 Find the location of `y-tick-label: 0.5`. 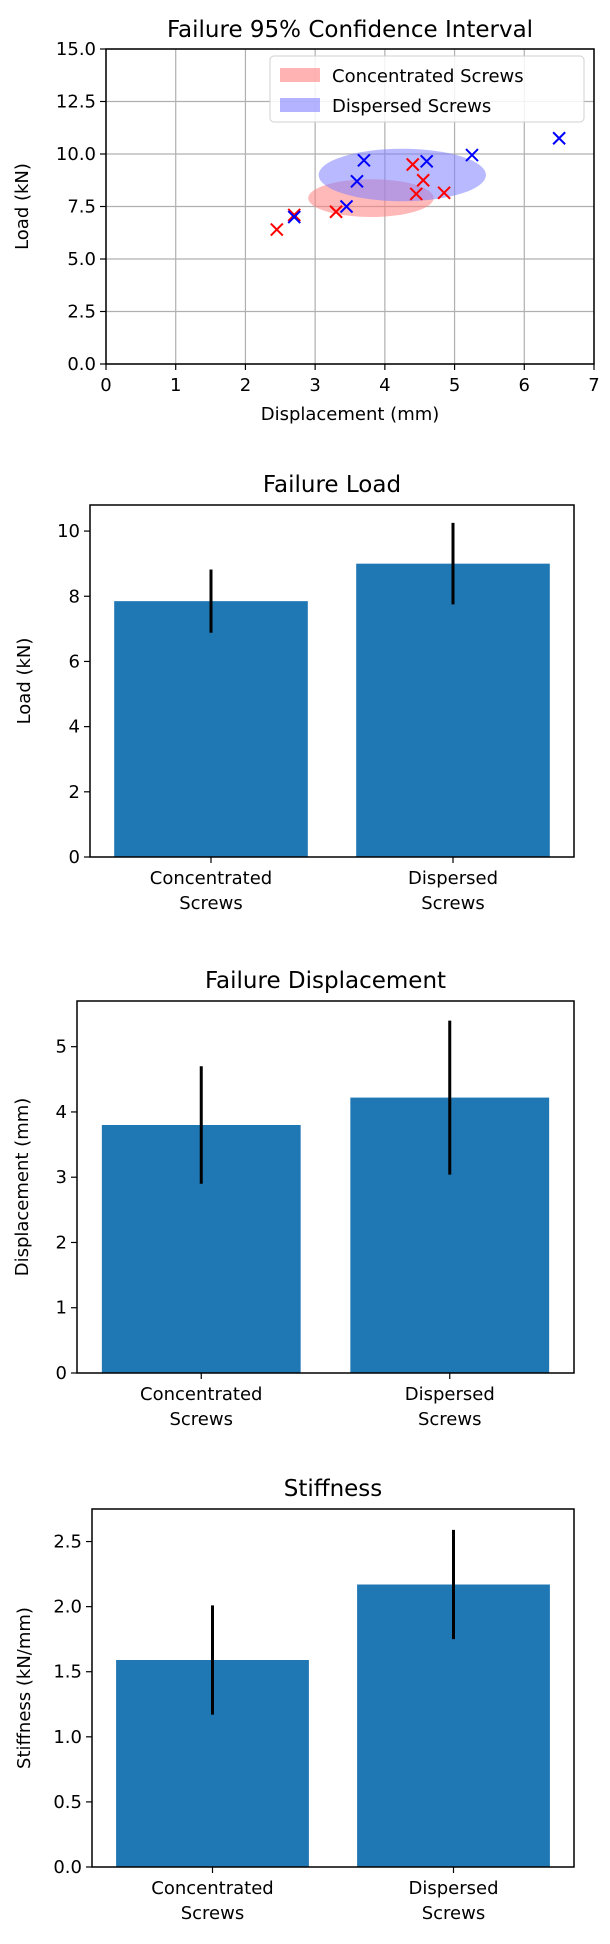

y-tick-label: 0.5 is located at coordinates (67, 1802).